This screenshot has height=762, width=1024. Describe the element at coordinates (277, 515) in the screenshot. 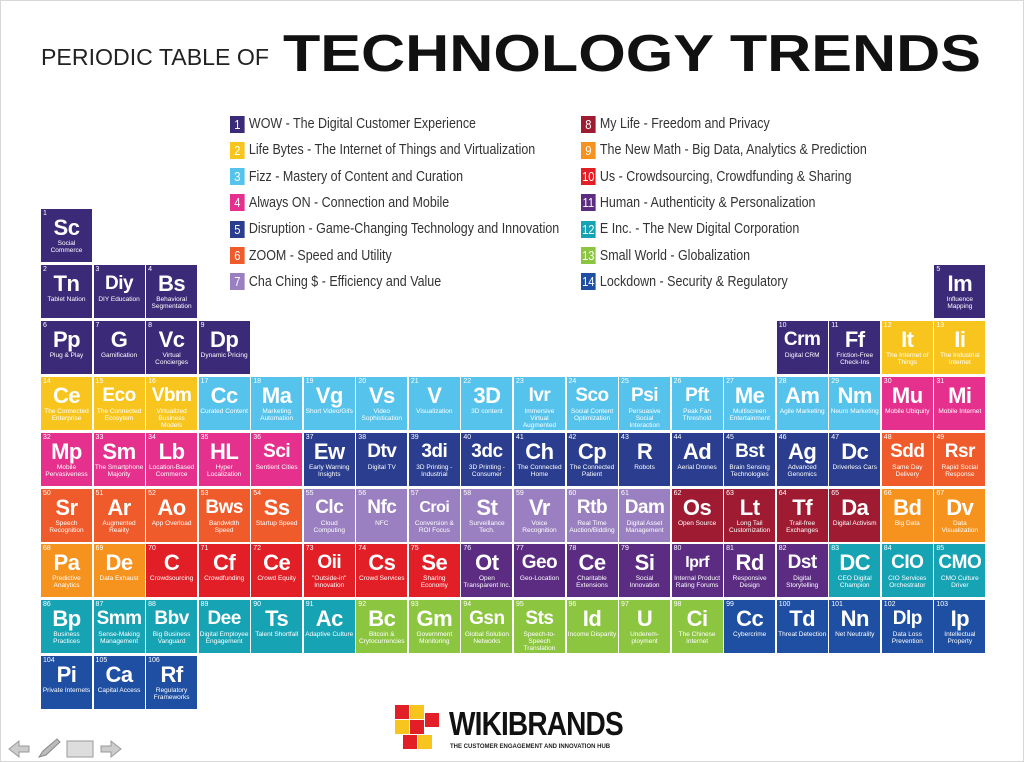

I see `element-tile: 54 Ss Startup Speed` at that location.